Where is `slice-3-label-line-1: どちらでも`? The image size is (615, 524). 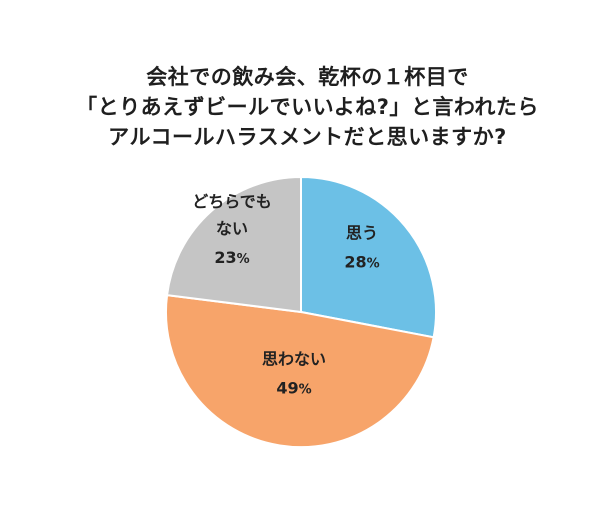
slice-3-label-line-1: どちらでも is located at coordinates (232, 201).